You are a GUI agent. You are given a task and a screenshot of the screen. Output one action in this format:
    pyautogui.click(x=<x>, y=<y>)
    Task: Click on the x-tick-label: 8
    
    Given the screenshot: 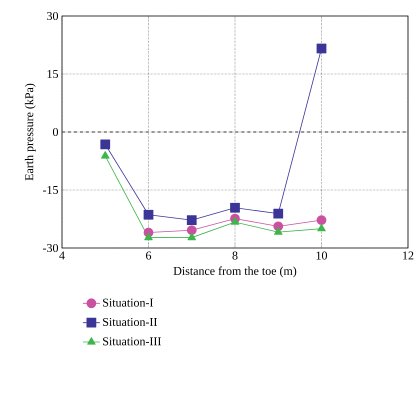 What is the action you would take?
    pyautogui.click(x=235, y=256)
    